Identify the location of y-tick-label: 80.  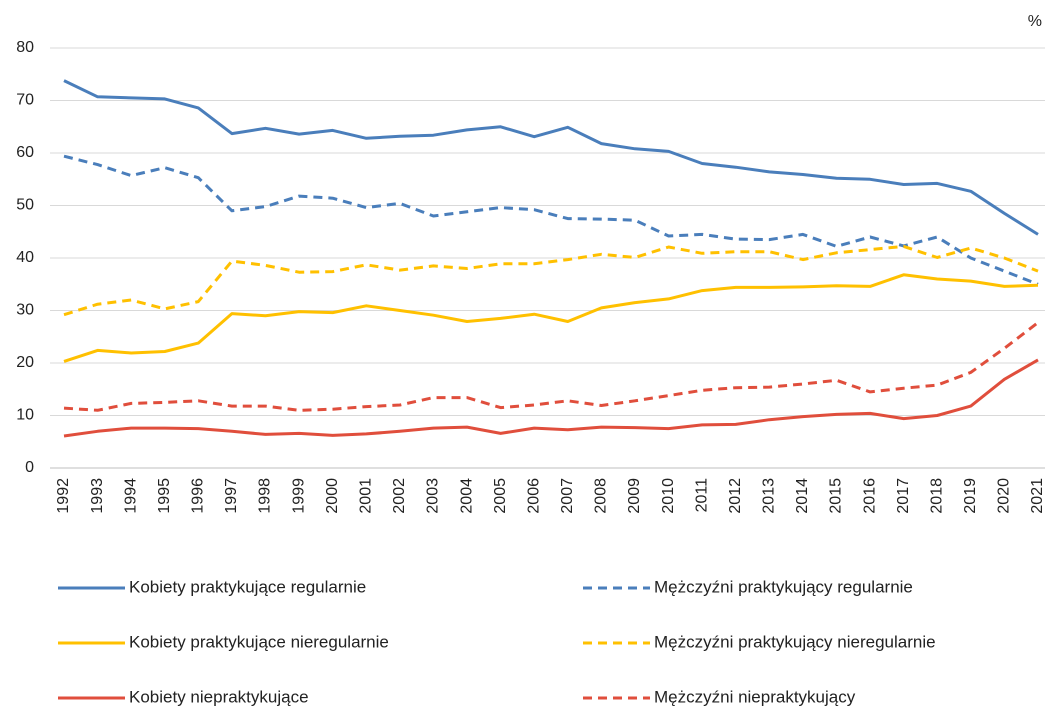
(25, 47).